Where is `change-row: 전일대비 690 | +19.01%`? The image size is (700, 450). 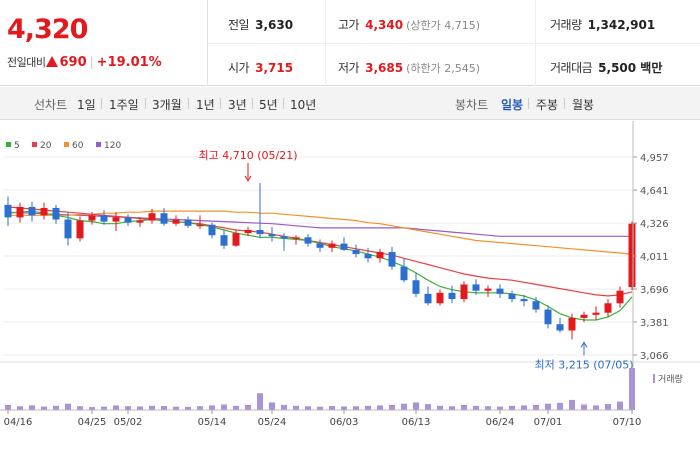
change-row: 전일대비 690 | +19.01% is located at coordinates (84, 62).